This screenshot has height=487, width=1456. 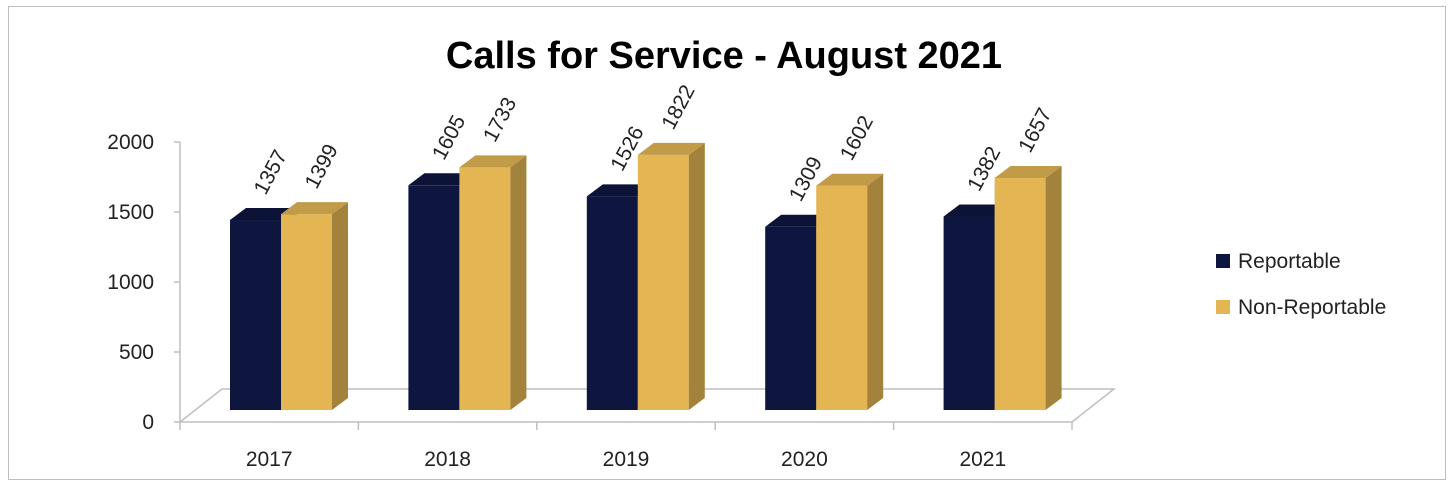 I want to click on legend-label: Reportable, so click(x=1289, y=261).